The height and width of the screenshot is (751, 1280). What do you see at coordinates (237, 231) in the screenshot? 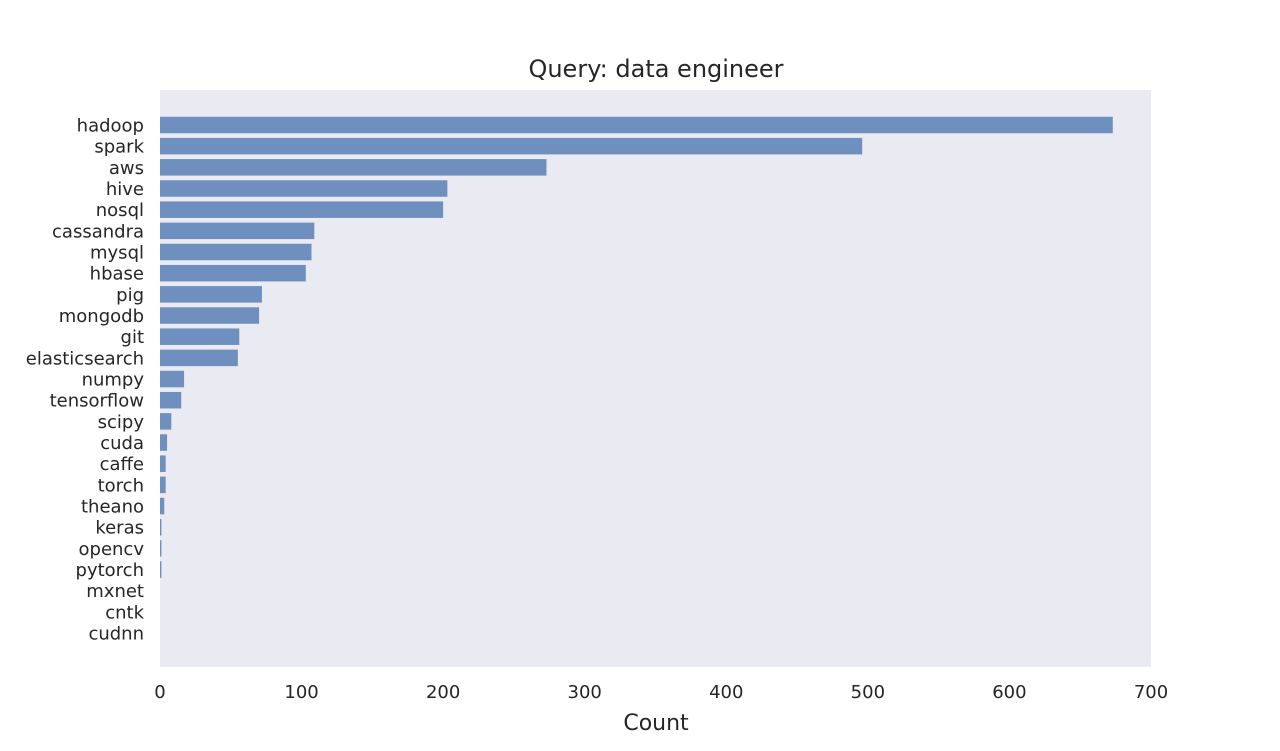
I see `bar-cassandra` at bounding box center [237, 231].